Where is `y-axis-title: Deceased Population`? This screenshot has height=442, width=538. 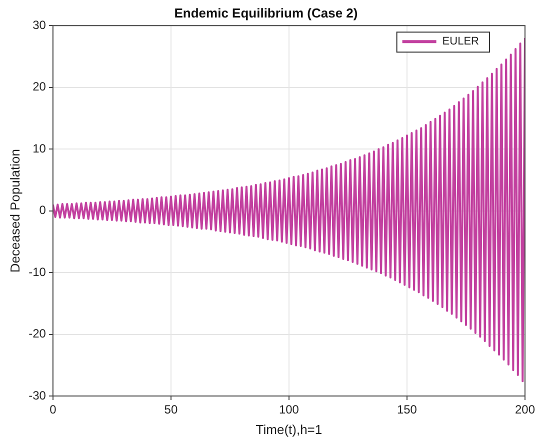
y-axis-title: Deceased Population is located at coordinates (14, 211).